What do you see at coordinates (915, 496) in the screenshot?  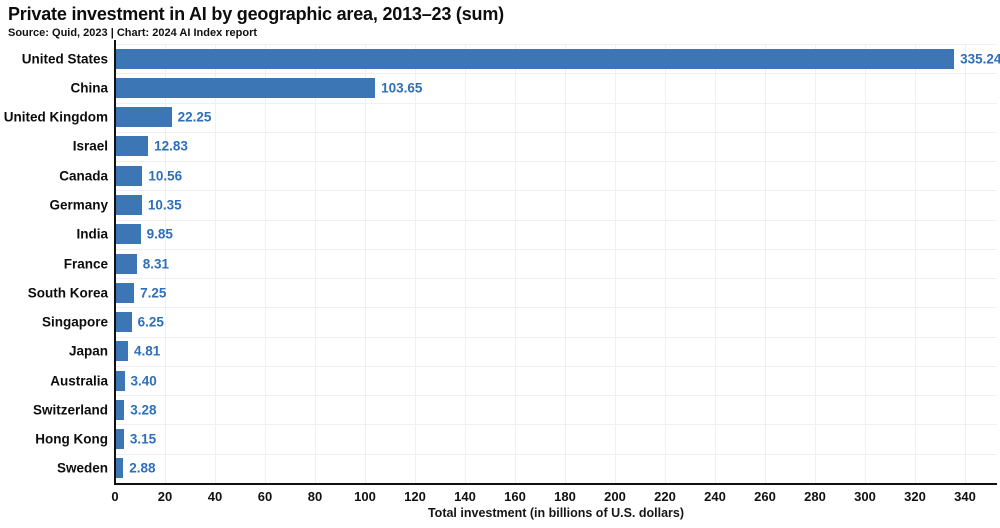 I see `x-tick-label: 320` at bounding box center [915, 496].